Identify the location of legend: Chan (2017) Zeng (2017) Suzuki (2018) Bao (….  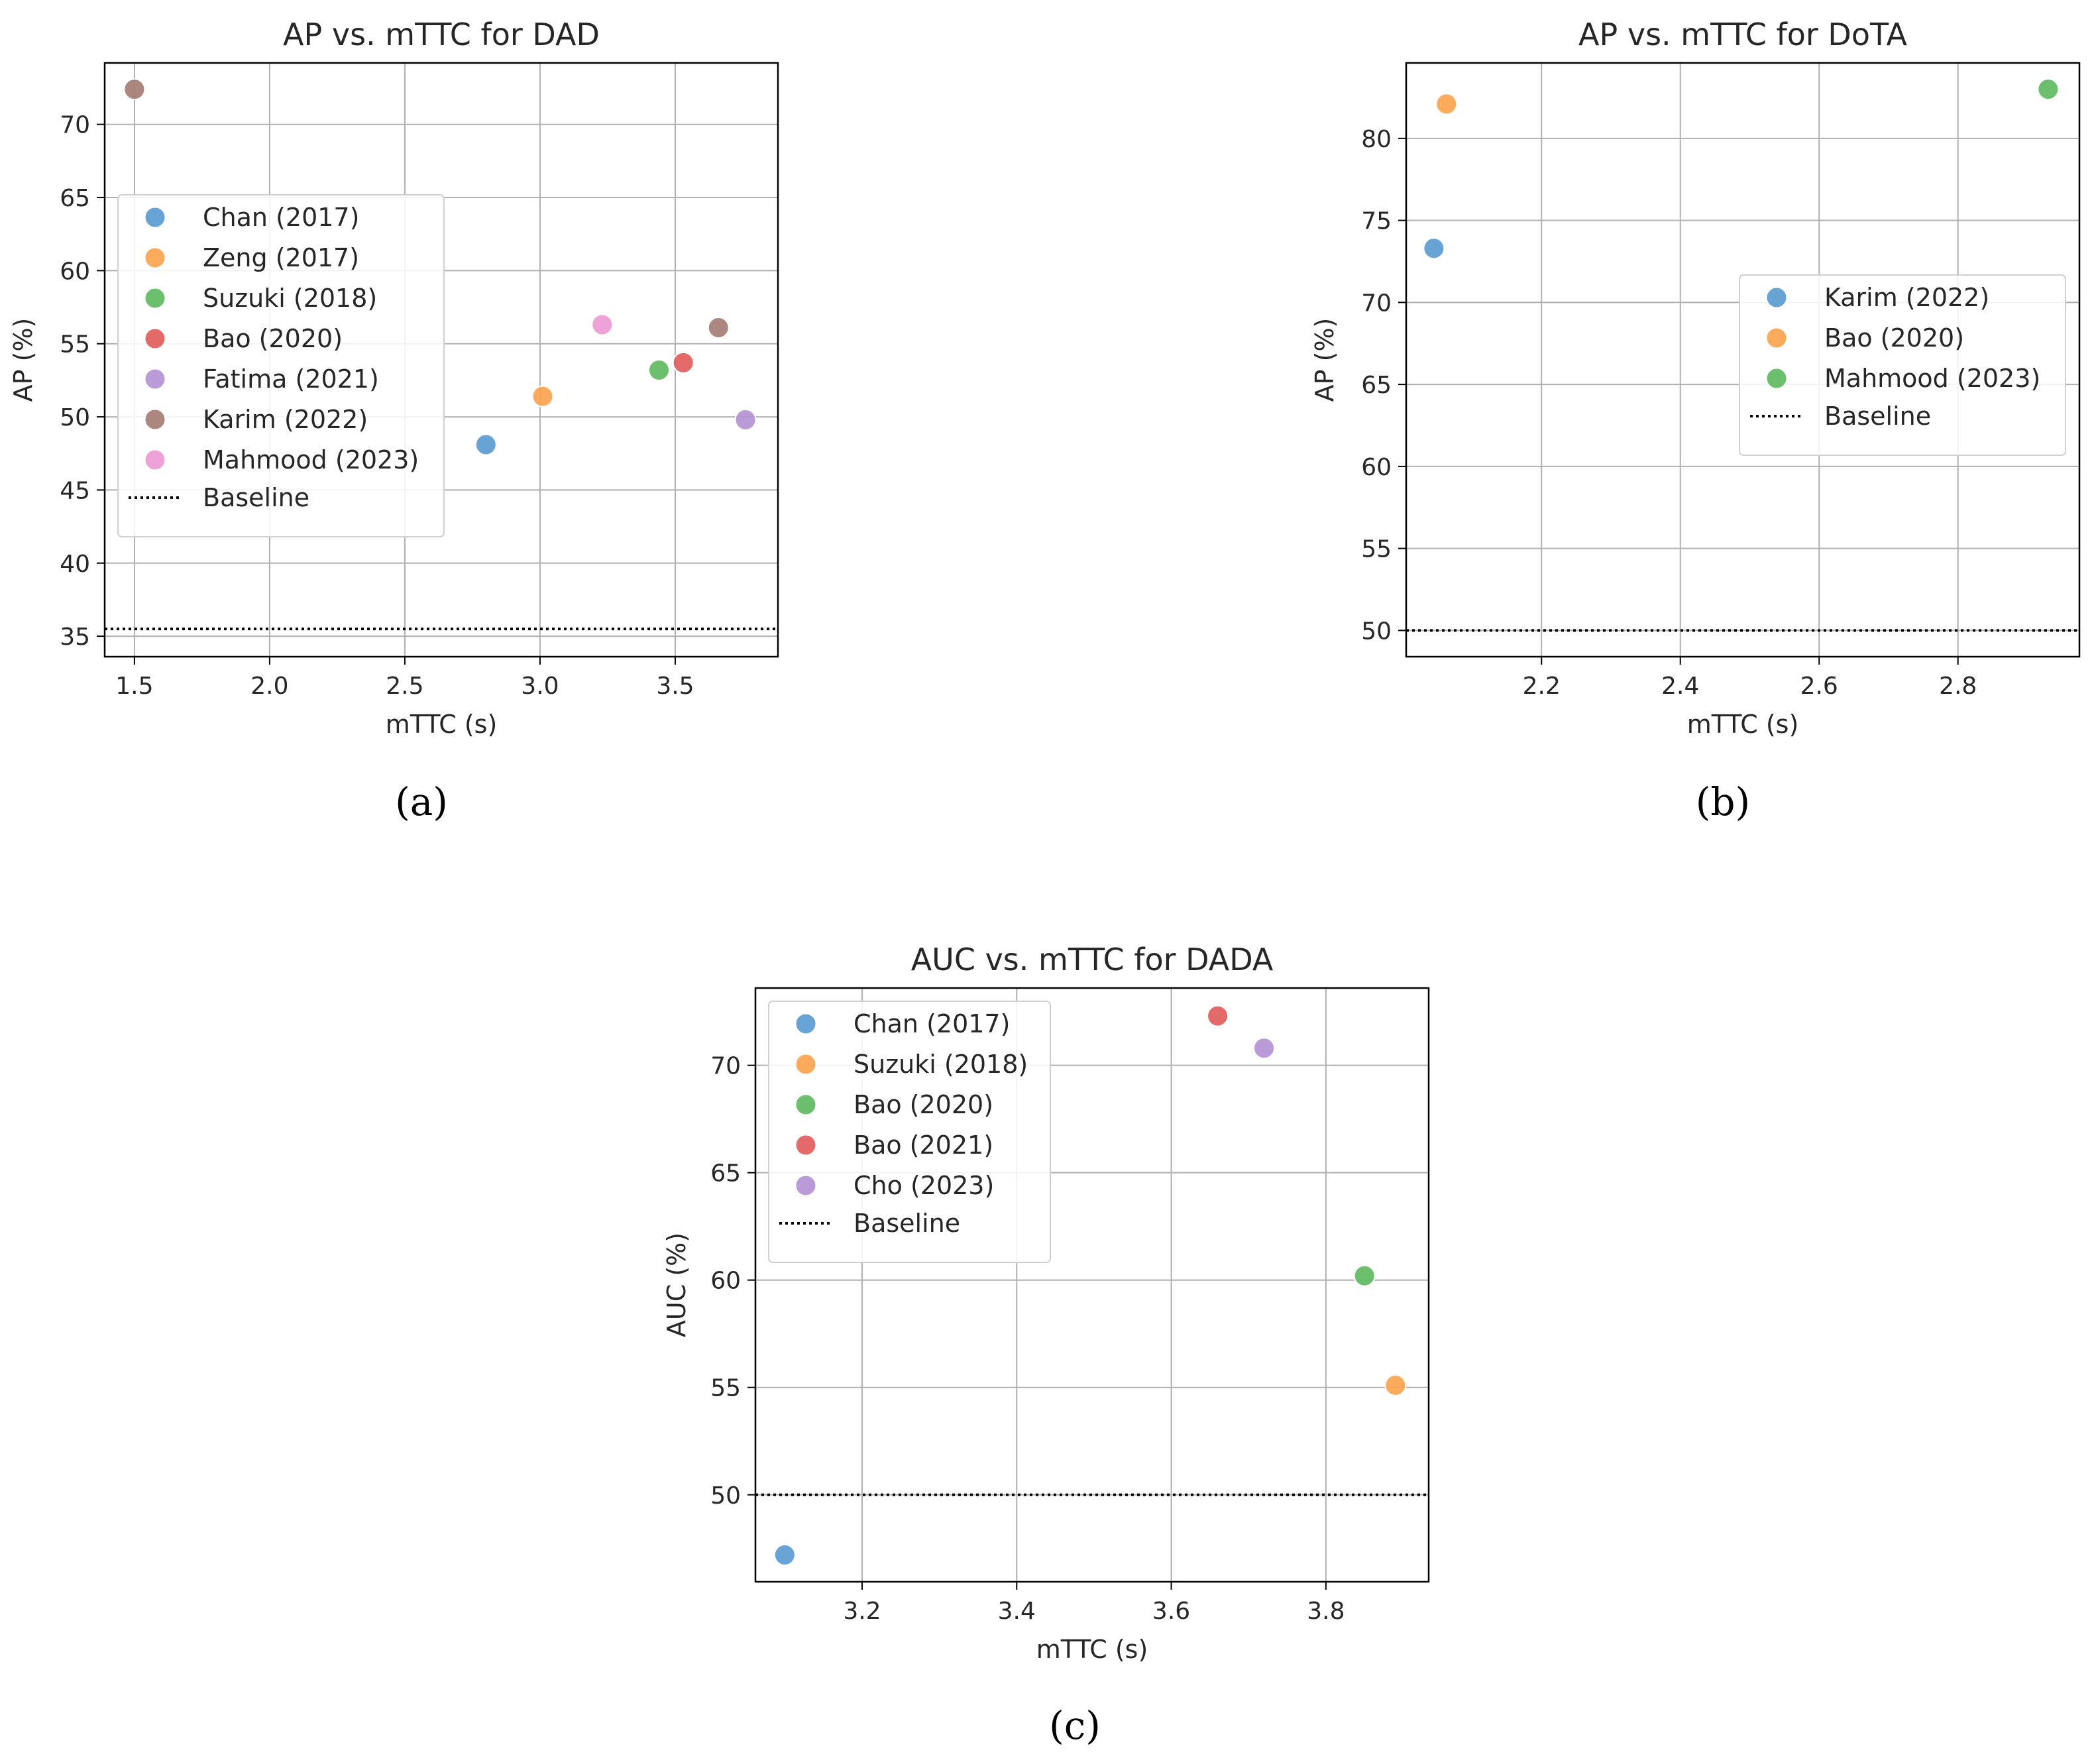
(281, 365).